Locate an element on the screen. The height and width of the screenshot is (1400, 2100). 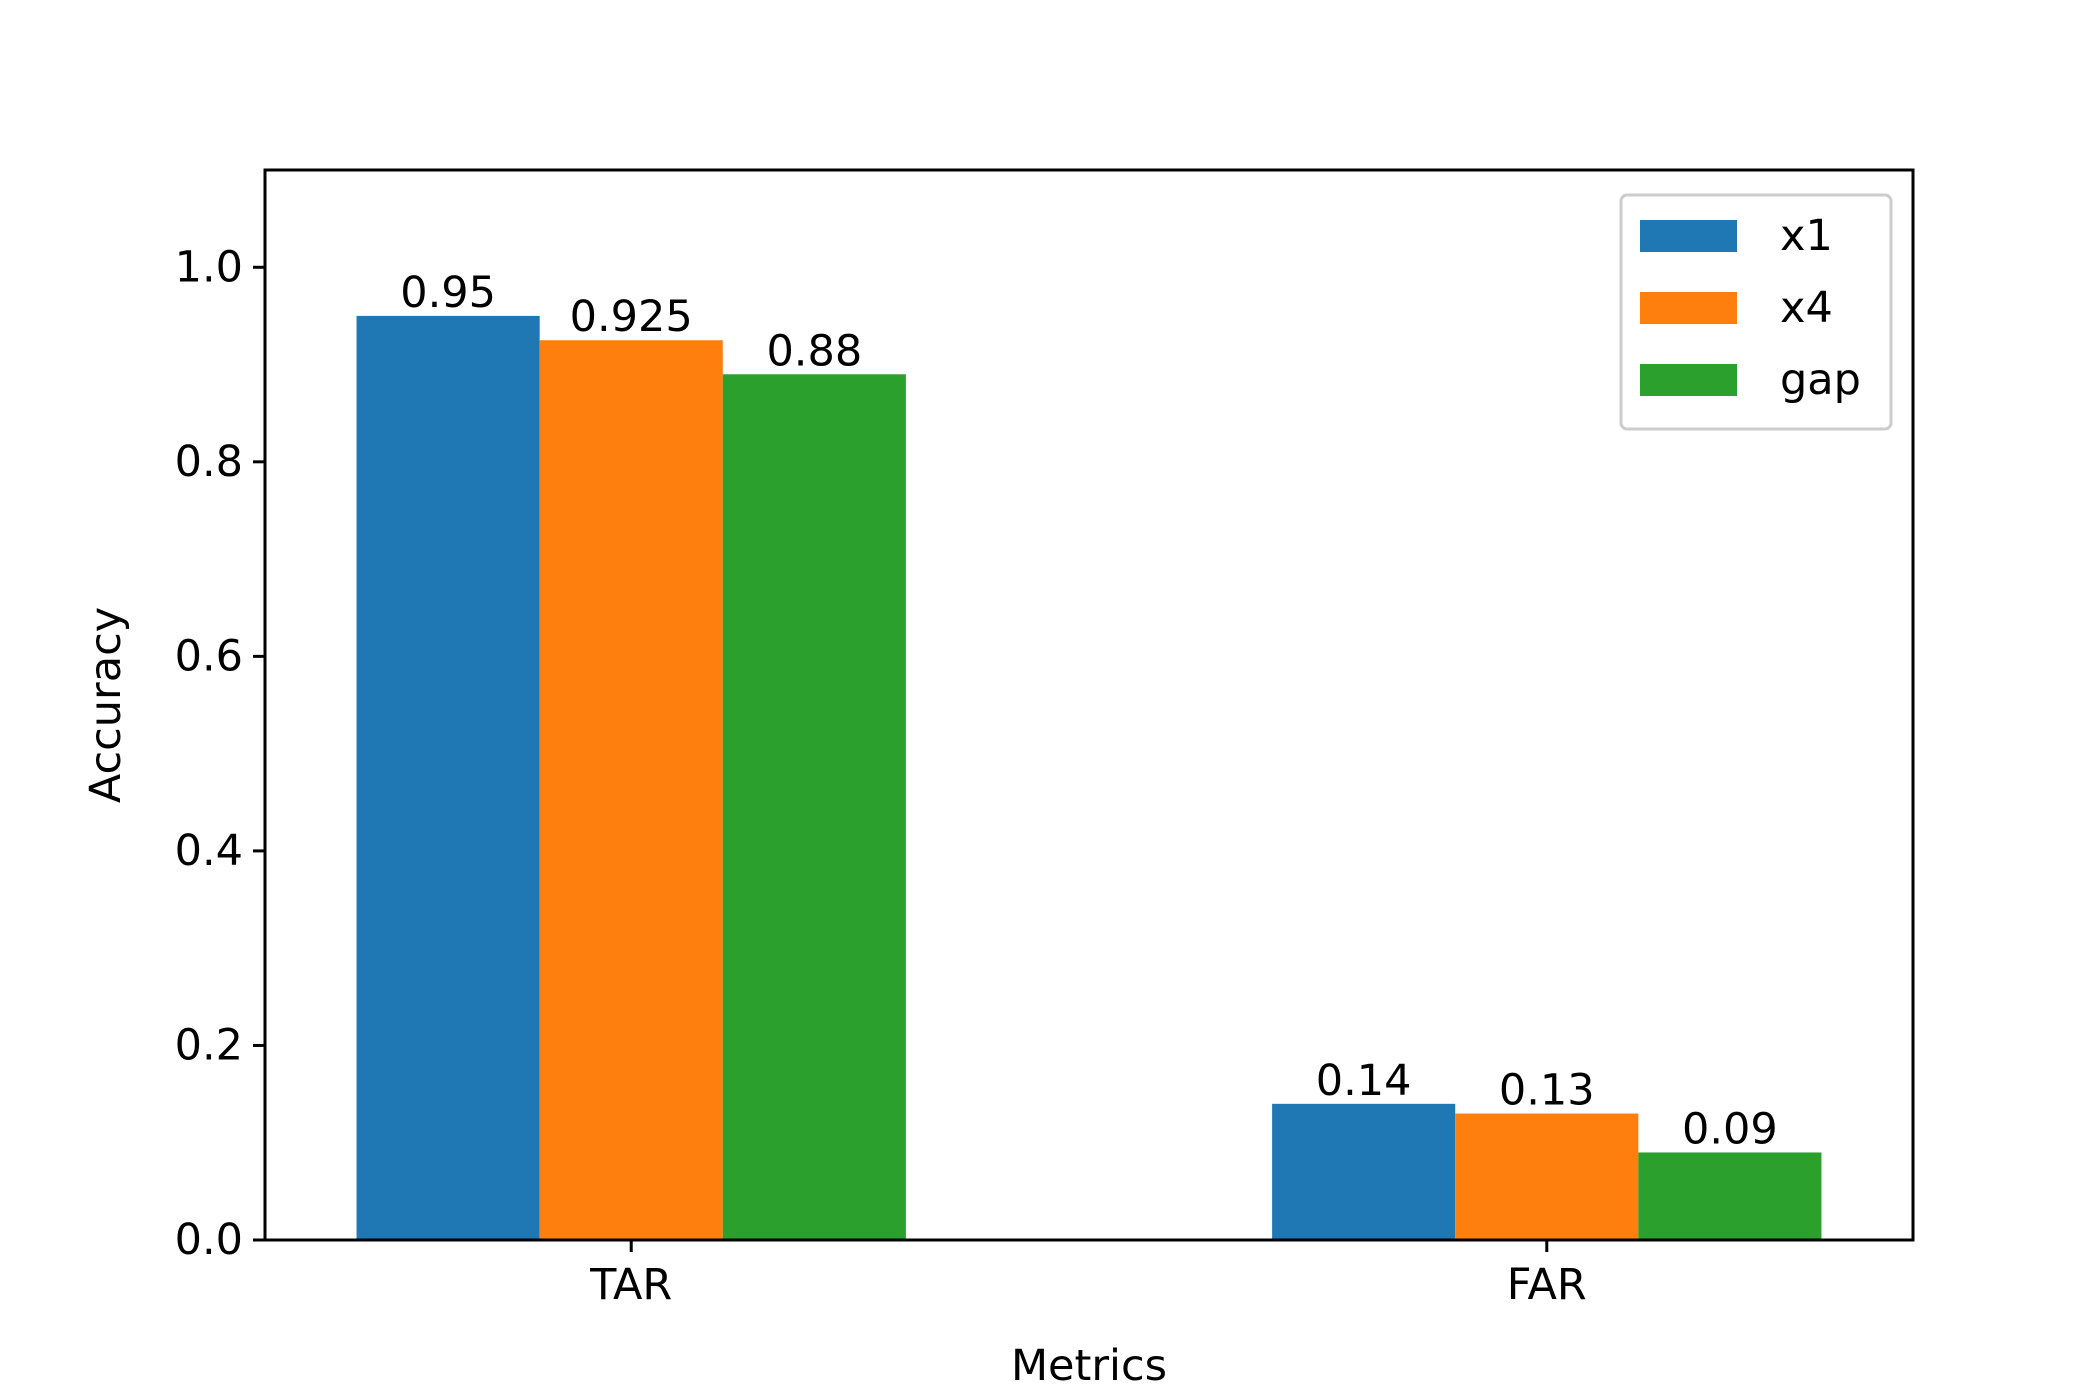
y-tick-label: 0.0 is located at coordinates (209, 1240).